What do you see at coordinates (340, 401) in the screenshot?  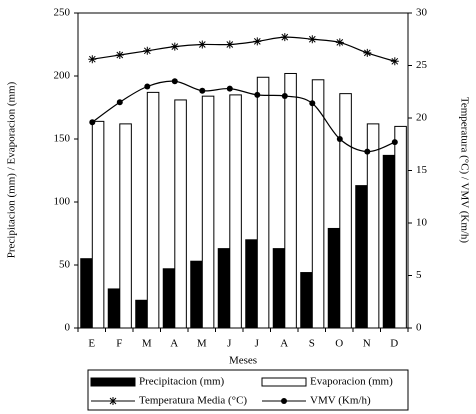 I see `legend-label: VMV (Km/h)` at bounding box center [340, 401].